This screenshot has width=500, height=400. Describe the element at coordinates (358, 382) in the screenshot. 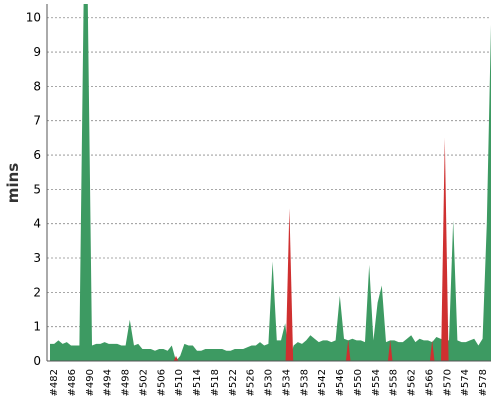

I see `x-tick-label: #550` at that location.